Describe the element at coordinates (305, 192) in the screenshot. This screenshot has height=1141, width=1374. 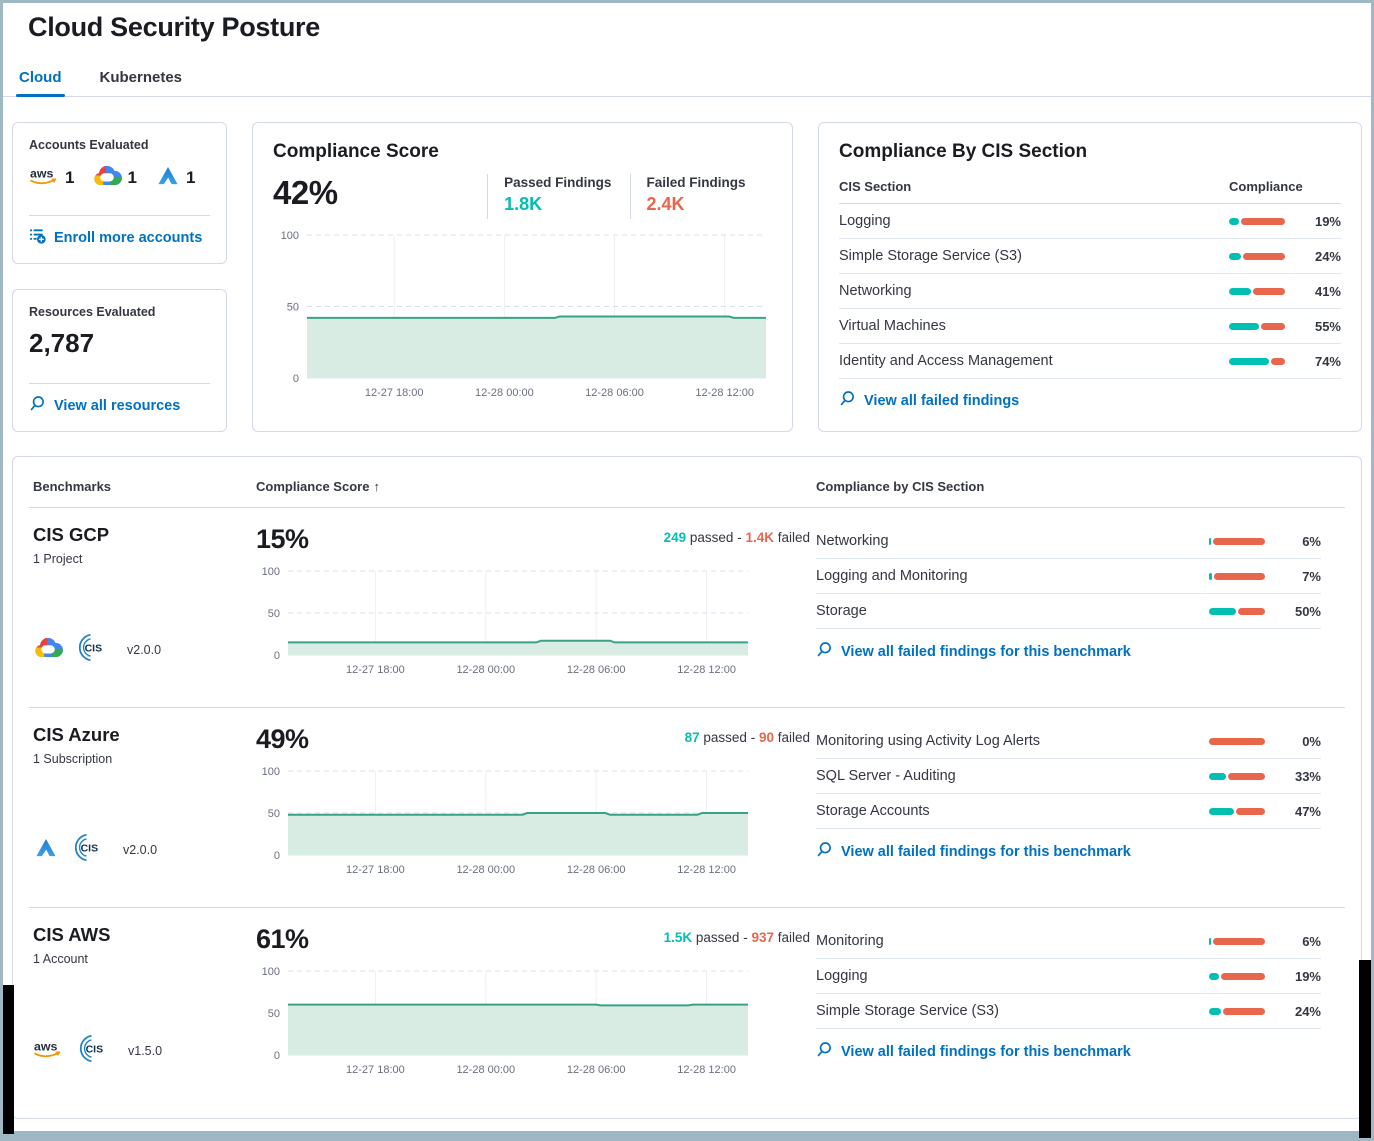
I see `overall-compliance-score: 42%` at that location.